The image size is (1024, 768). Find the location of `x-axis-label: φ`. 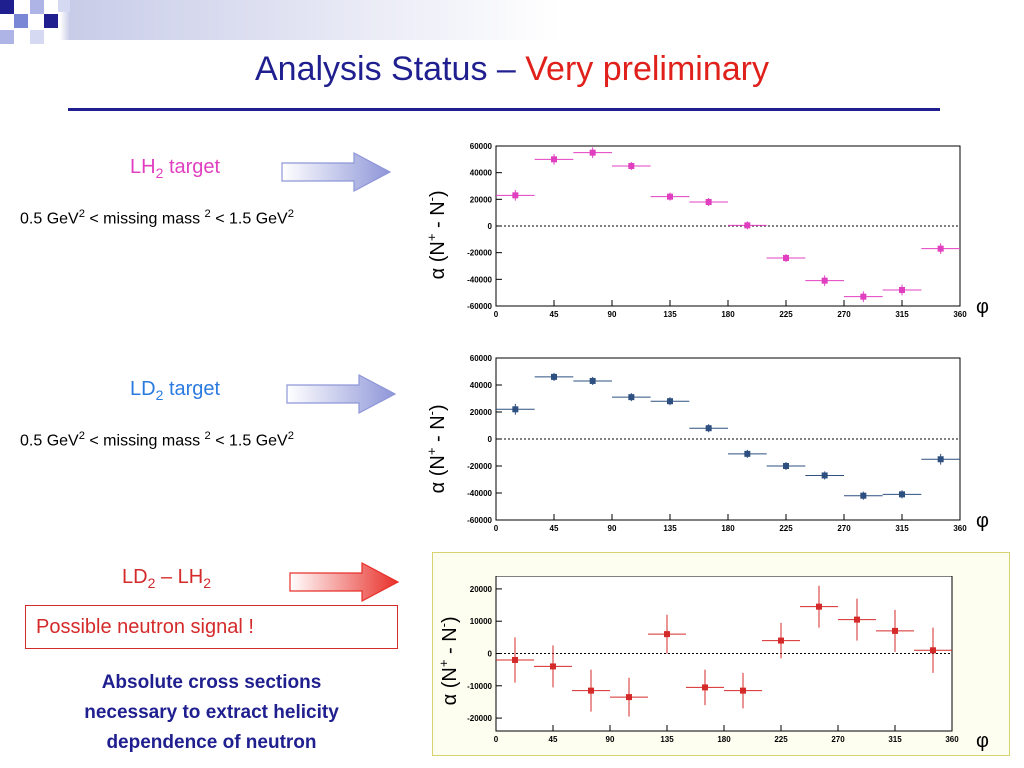

x-axis-label: φ is located at coordinates (982, 307).